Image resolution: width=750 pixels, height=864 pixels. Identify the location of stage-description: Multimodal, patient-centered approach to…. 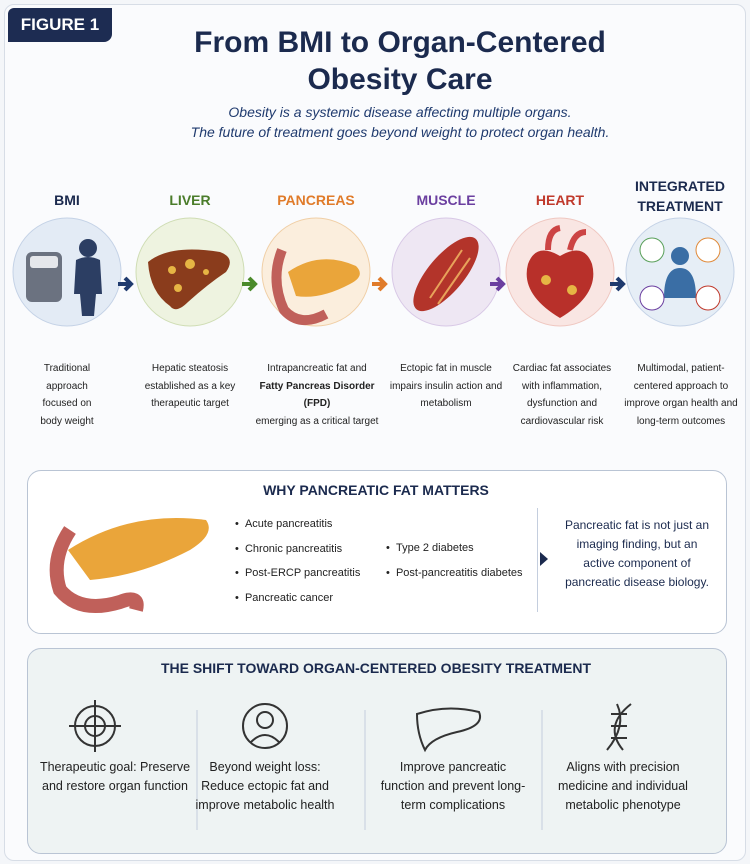
(681, 395).